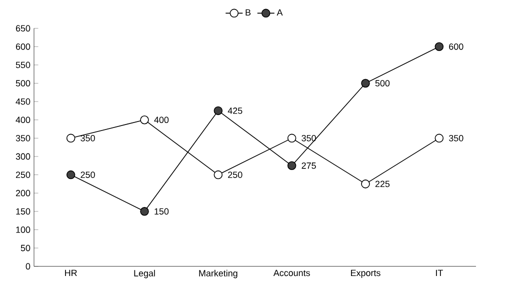 The image size is (510, 295). What do you see at coordinates (23, 175) in the screenshot?
I see `y-tick-label: 250` at bounding box center [23, 175].